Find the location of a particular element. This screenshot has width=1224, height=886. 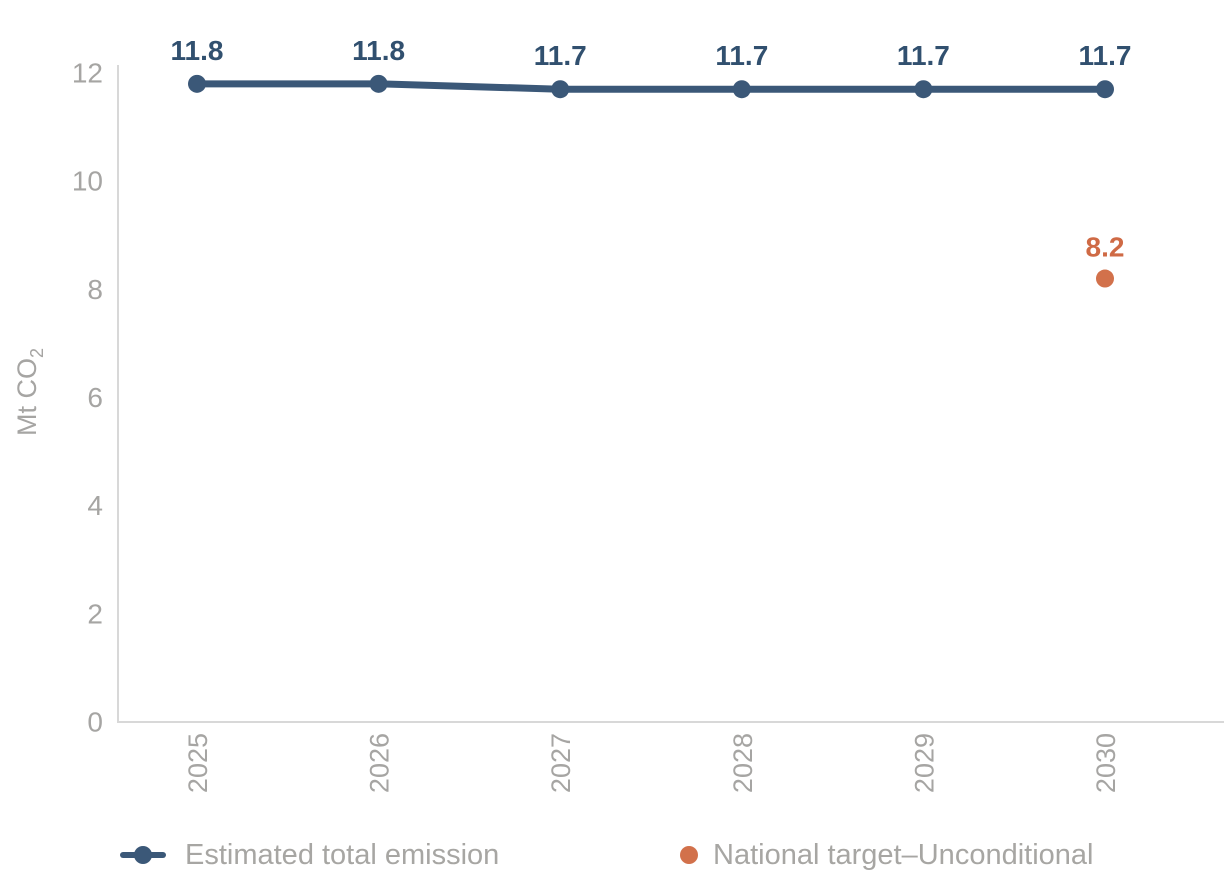

legend-item-national-target-unconditional: National target–Unconditional is located at coordinates (885, 855).